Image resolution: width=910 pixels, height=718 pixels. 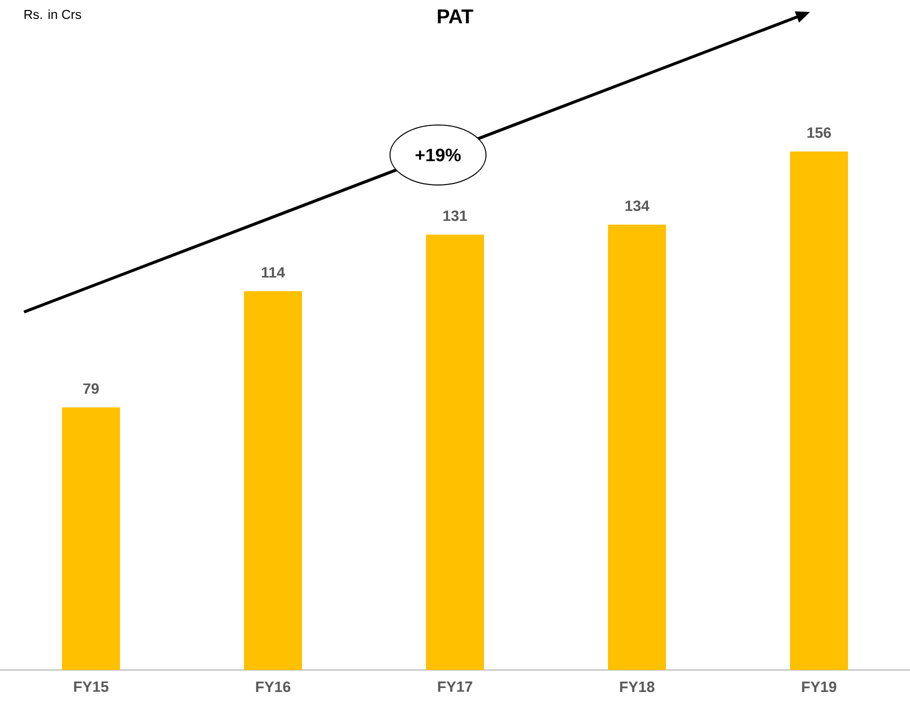 I want to click on data-label: 131, so click(x=455, y=216).